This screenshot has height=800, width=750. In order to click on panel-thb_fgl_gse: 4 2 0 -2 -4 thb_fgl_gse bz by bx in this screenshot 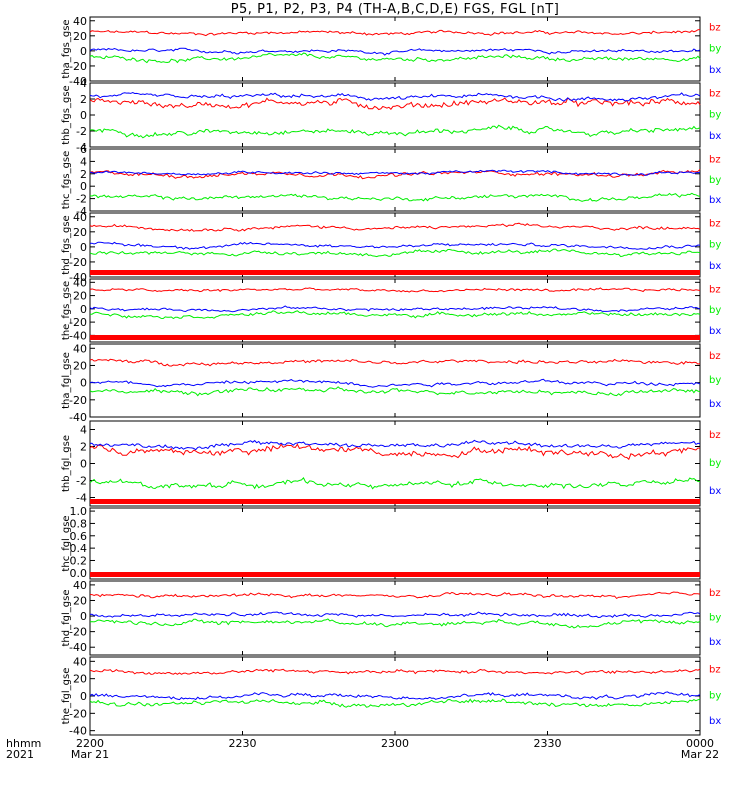, I will do `click(391, 463)`.